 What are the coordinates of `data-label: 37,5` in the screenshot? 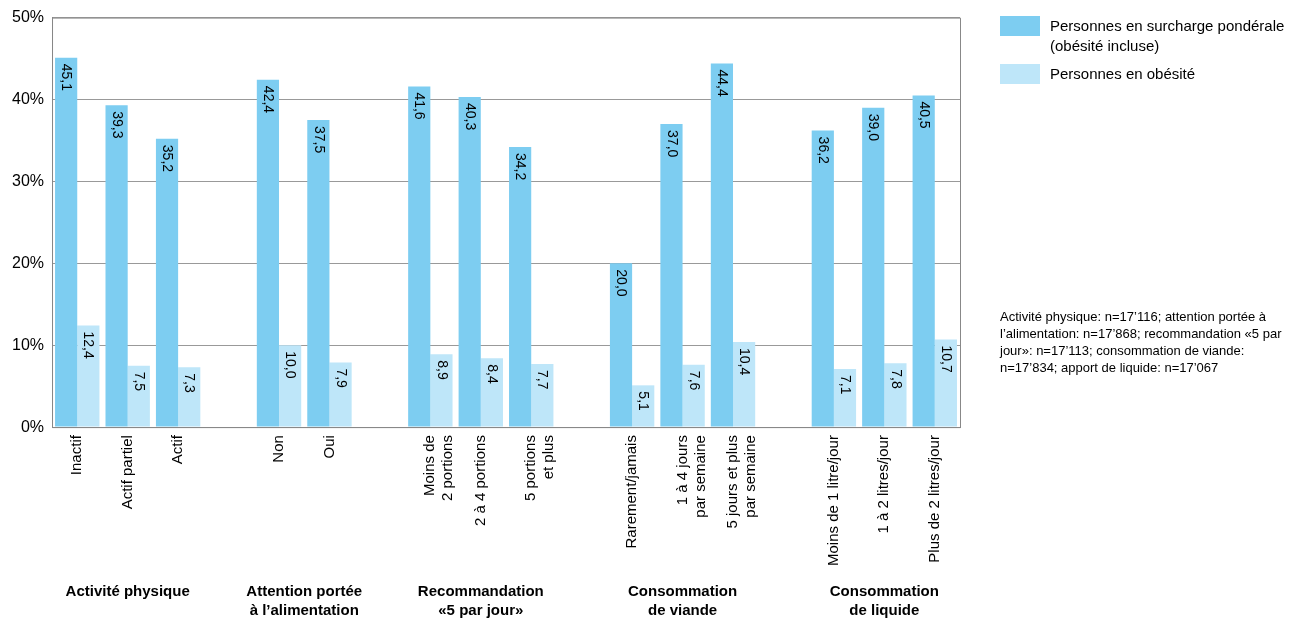 It's located at (319, 139).